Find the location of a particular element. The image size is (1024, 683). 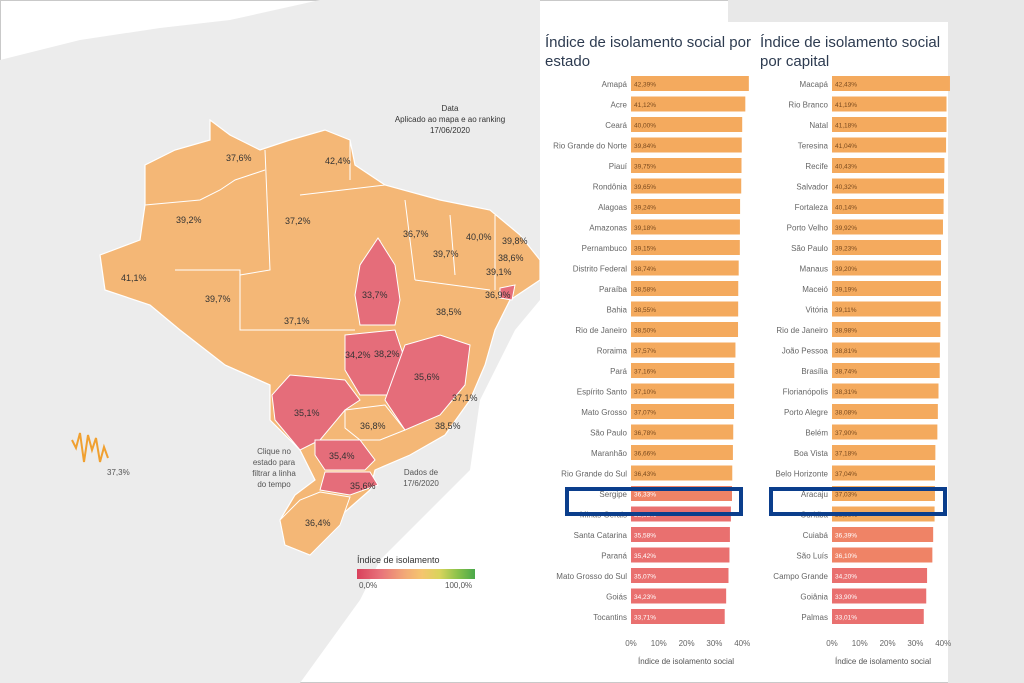

value-label-capital: 34,20% is located at coordinates (846, 577).